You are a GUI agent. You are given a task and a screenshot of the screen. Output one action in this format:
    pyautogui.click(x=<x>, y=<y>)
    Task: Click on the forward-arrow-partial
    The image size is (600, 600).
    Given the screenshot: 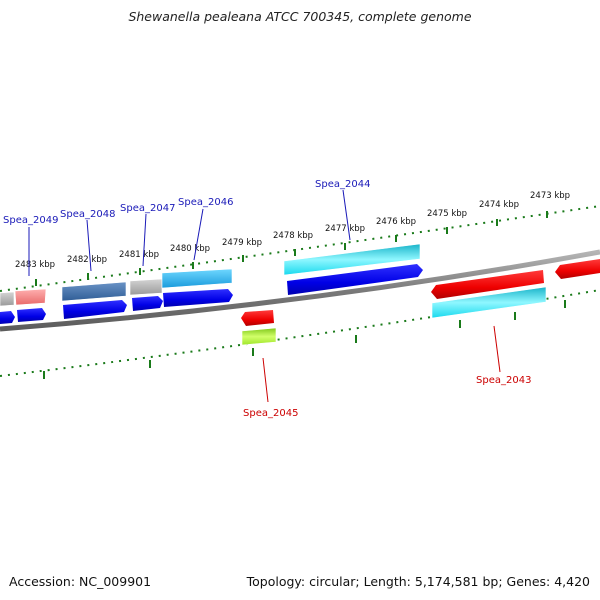 What is the action you would take?
    pyautogui.click(x=7, y=317)
    